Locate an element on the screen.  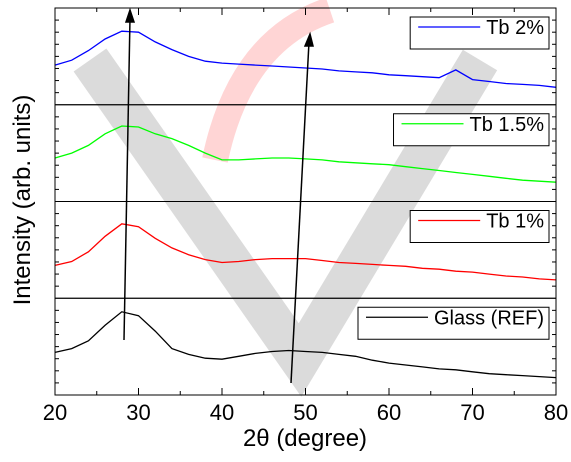
x-tick-label: 20 is located at coordinates (55, 412).